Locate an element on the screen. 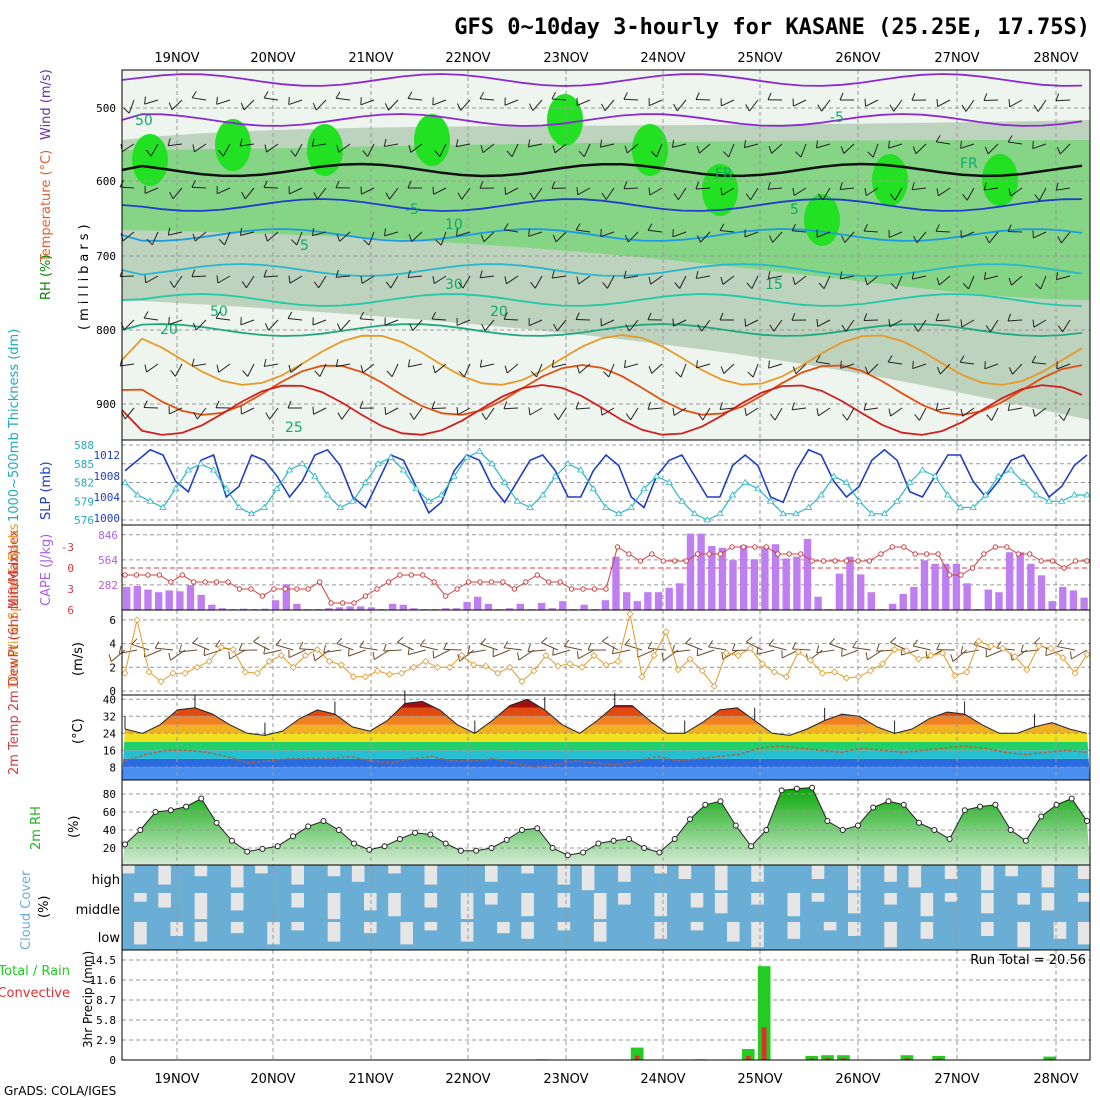 The width and height of the screenshot is (1100, 1100). upper-barb-4-12-shaft is located at coordinates (415, 276).